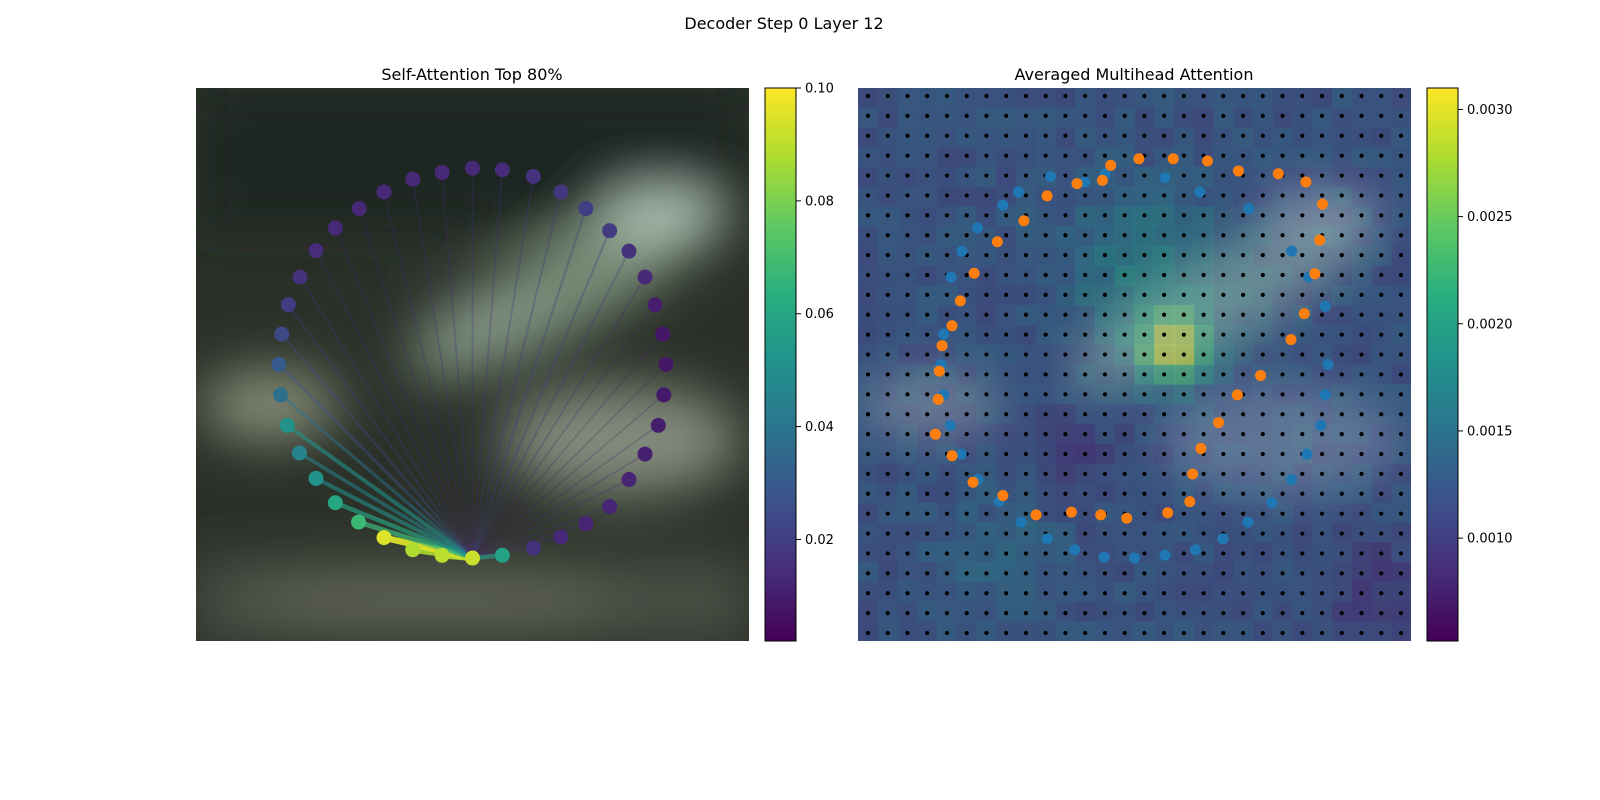 This screenshot has width=1600, height=800. I want to click on colorbar-tick-label: 0.0020, so click(1490, 324).